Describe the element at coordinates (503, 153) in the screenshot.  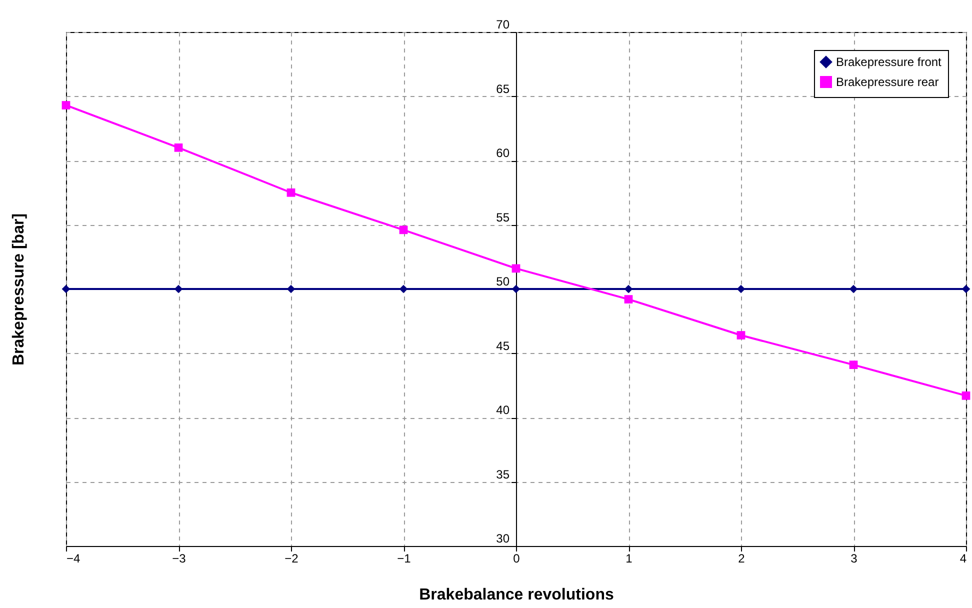
I see `y-tick-label: 60` at that location.